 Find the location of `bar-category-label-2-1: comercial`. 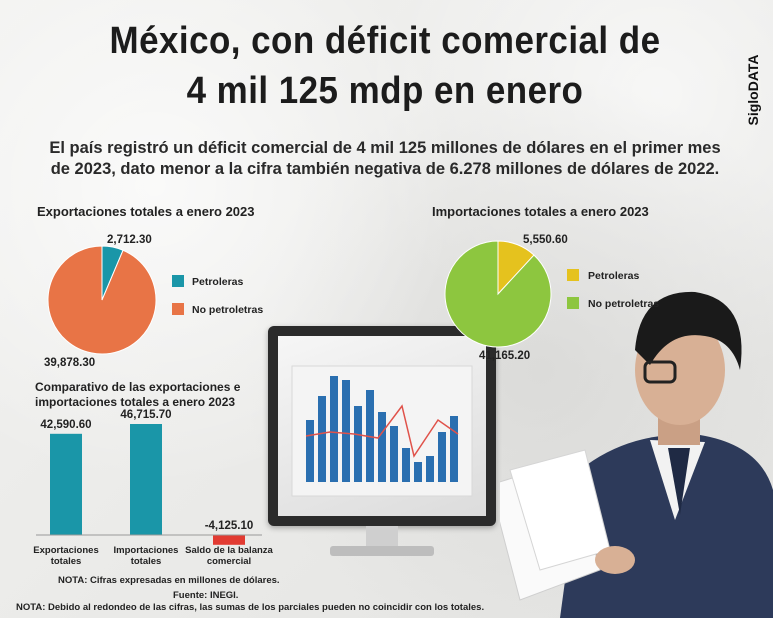

bar-category-label-2-1: comercial is located at coordinates (229, 561).